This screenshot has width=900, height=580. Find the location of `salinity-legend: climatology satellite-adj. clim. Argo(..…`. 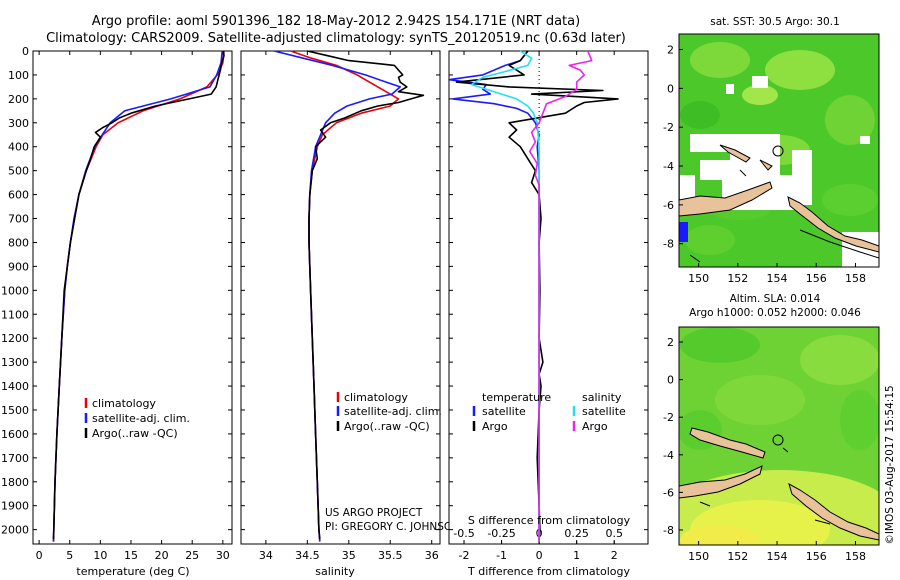

salinity-legend: climatology satellite-adj. clim. Argo(..… is located at coordinates (389, 412).